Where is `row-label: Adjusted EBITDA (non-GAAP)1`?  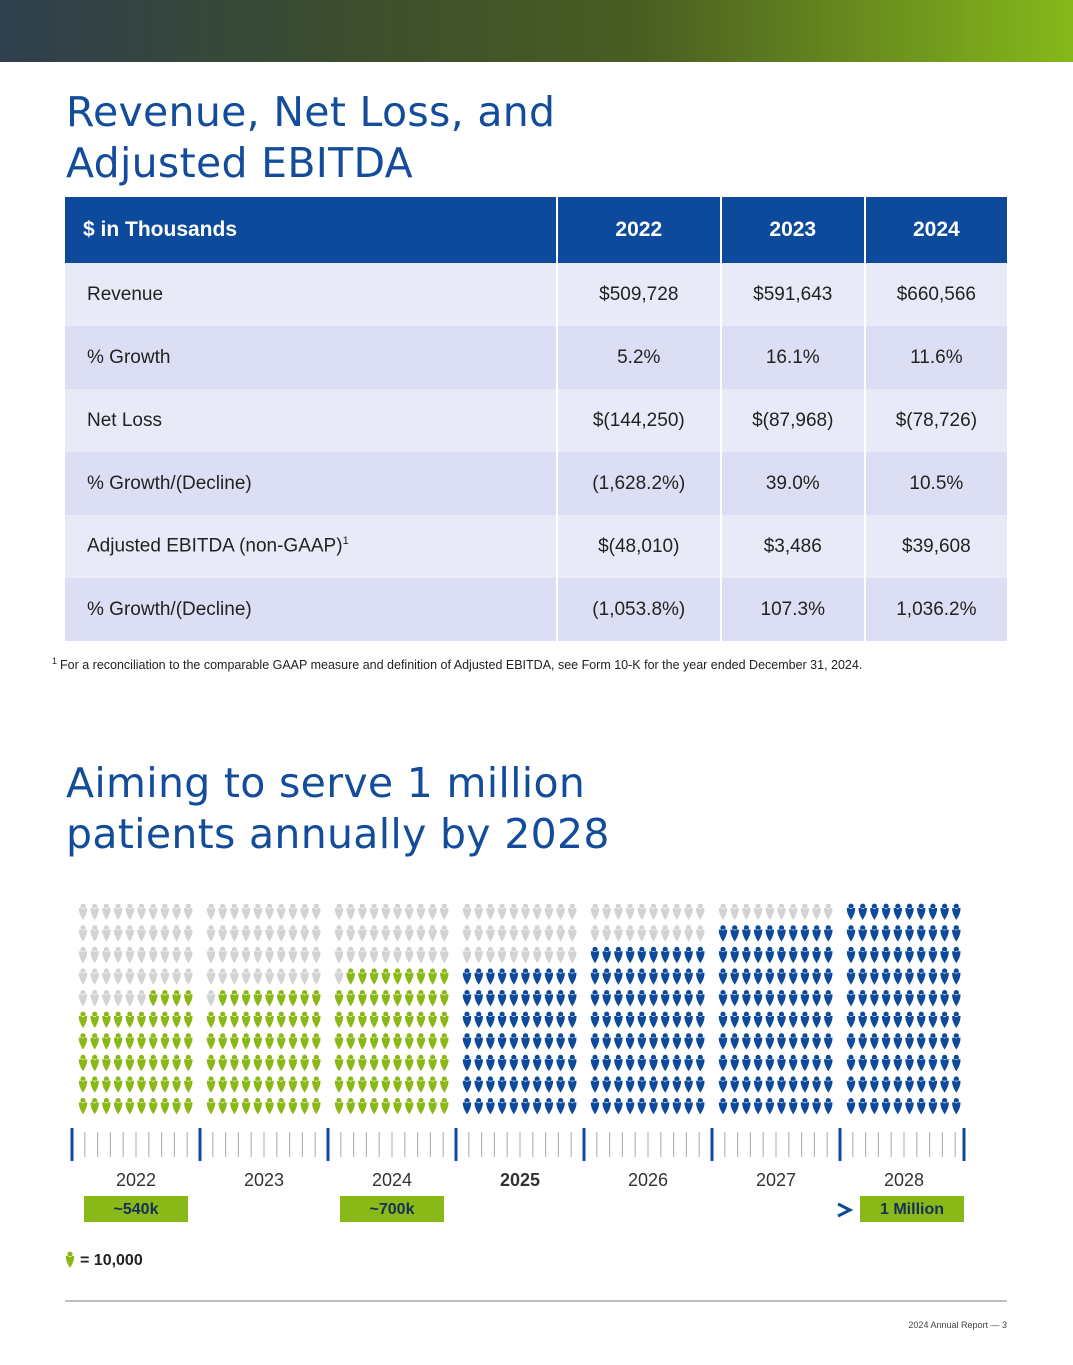
row-label: Adjusted EBITDA (non-GAAP)1 is located at coordinates (311, 546).